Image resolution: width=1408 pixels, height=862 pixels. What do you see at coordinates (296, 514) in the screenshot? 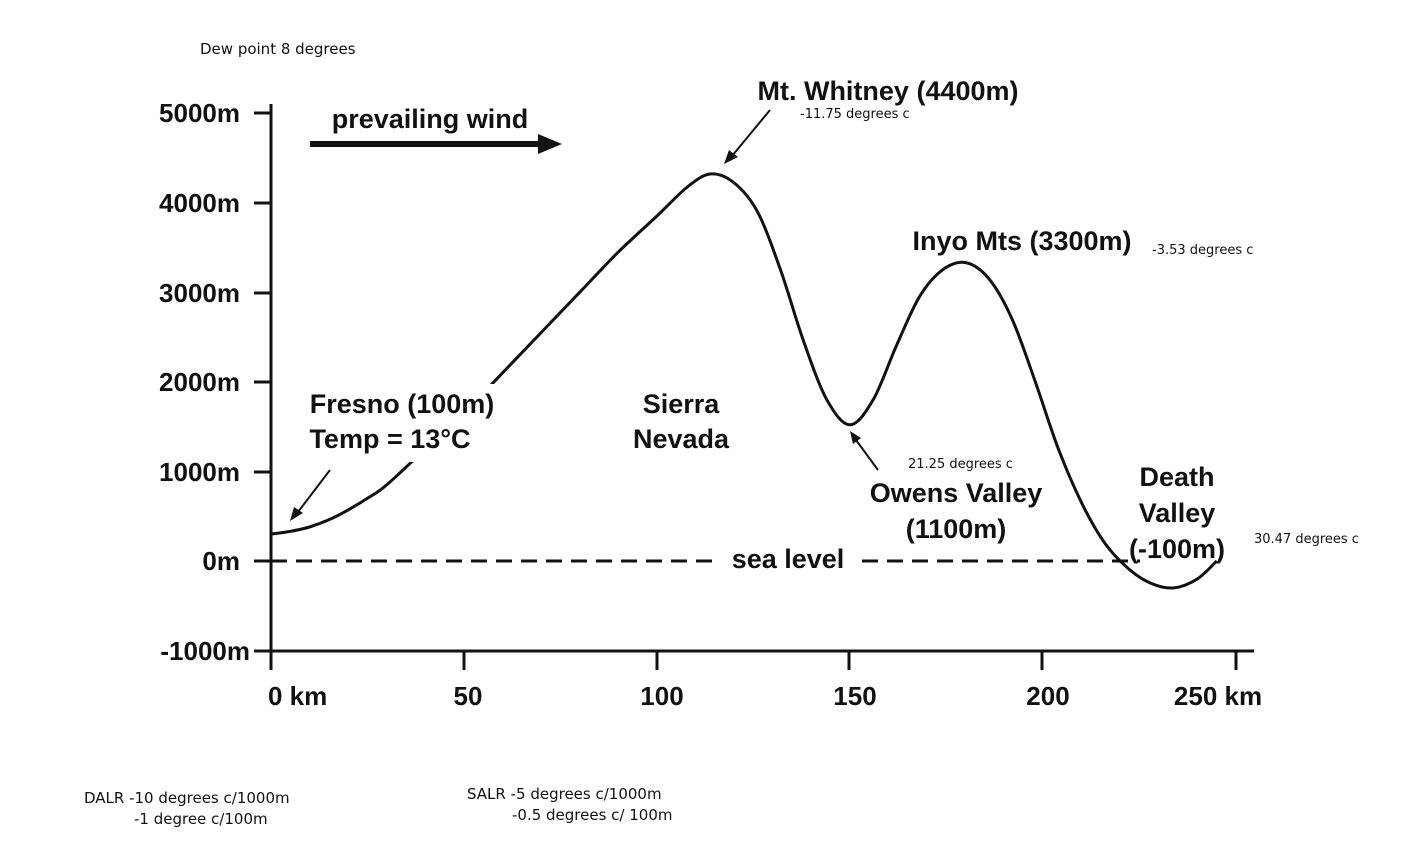
I see `fresno-arrow-icon` at bounding box center [296, 514].